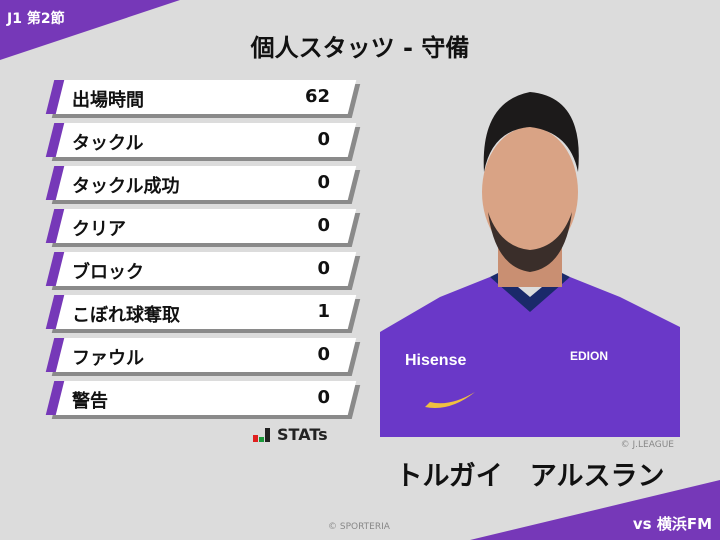 This screenshot has height=540, width=720. I want to click on stat-label: 警告, so click(90, 401).